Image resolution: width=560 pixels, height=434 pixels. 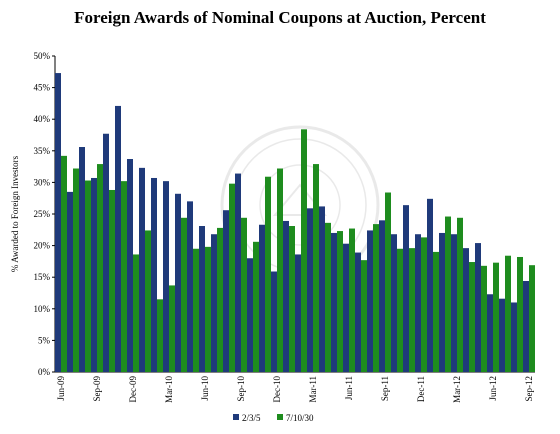 I want to click on x-tick-label: Dec-09, so click(x=133, y=389).